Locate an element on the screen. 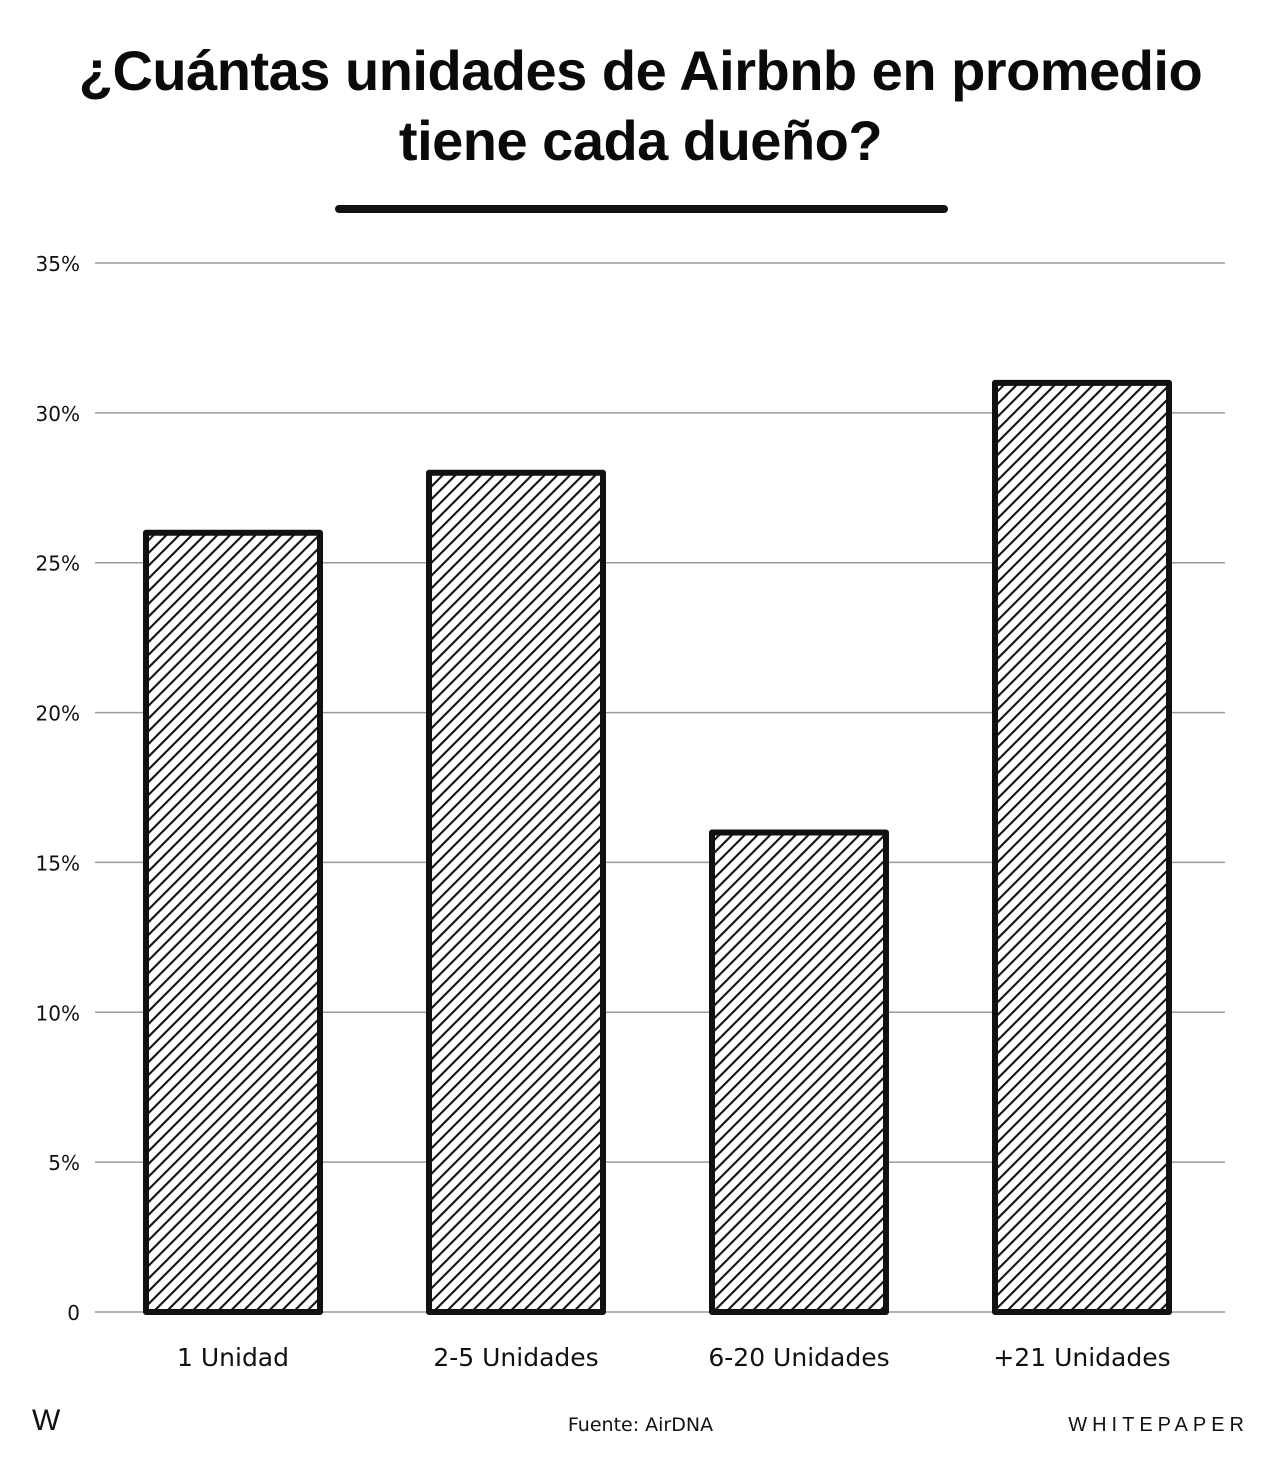 This screenshot has width=1281, height=1466. y-axis-ticks: 0 5% 10% 15% 20% 25% 30% 35% is located at coordinates (58, 788).